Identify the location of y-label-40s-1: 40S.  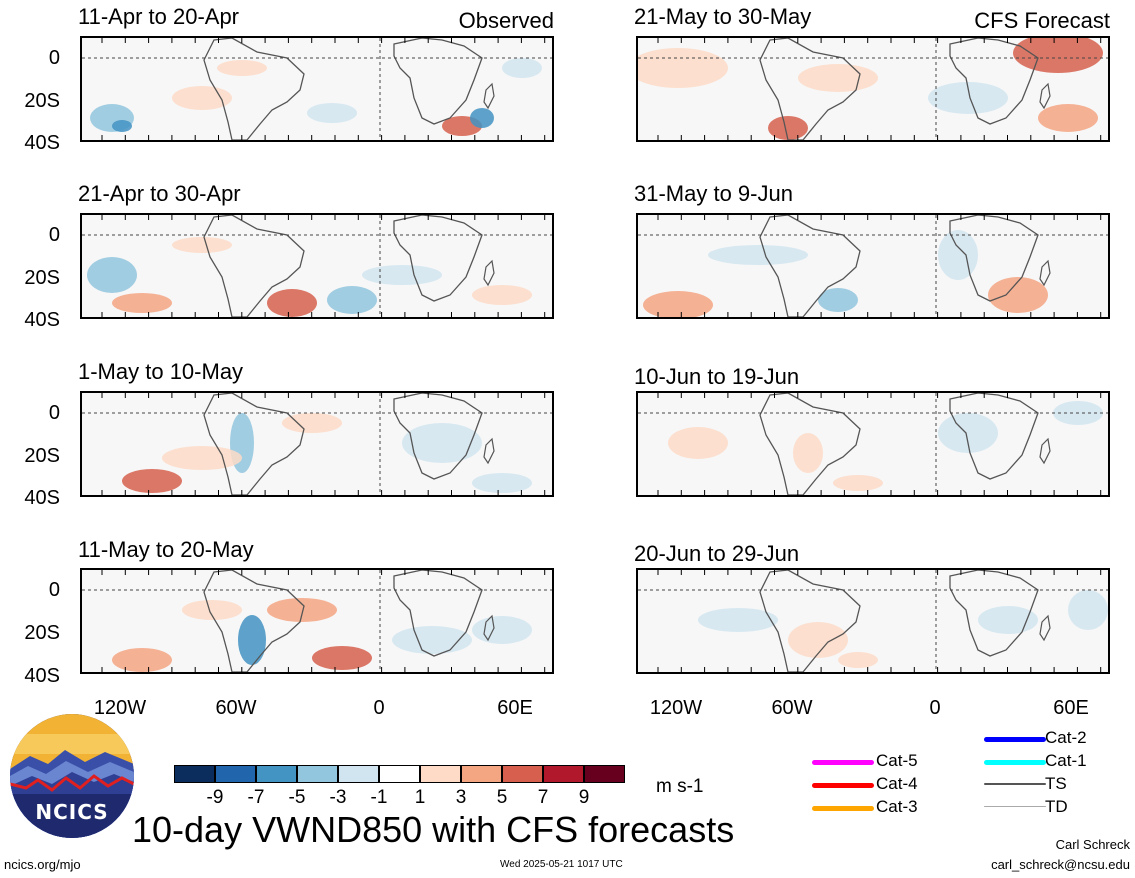
(42, 143).